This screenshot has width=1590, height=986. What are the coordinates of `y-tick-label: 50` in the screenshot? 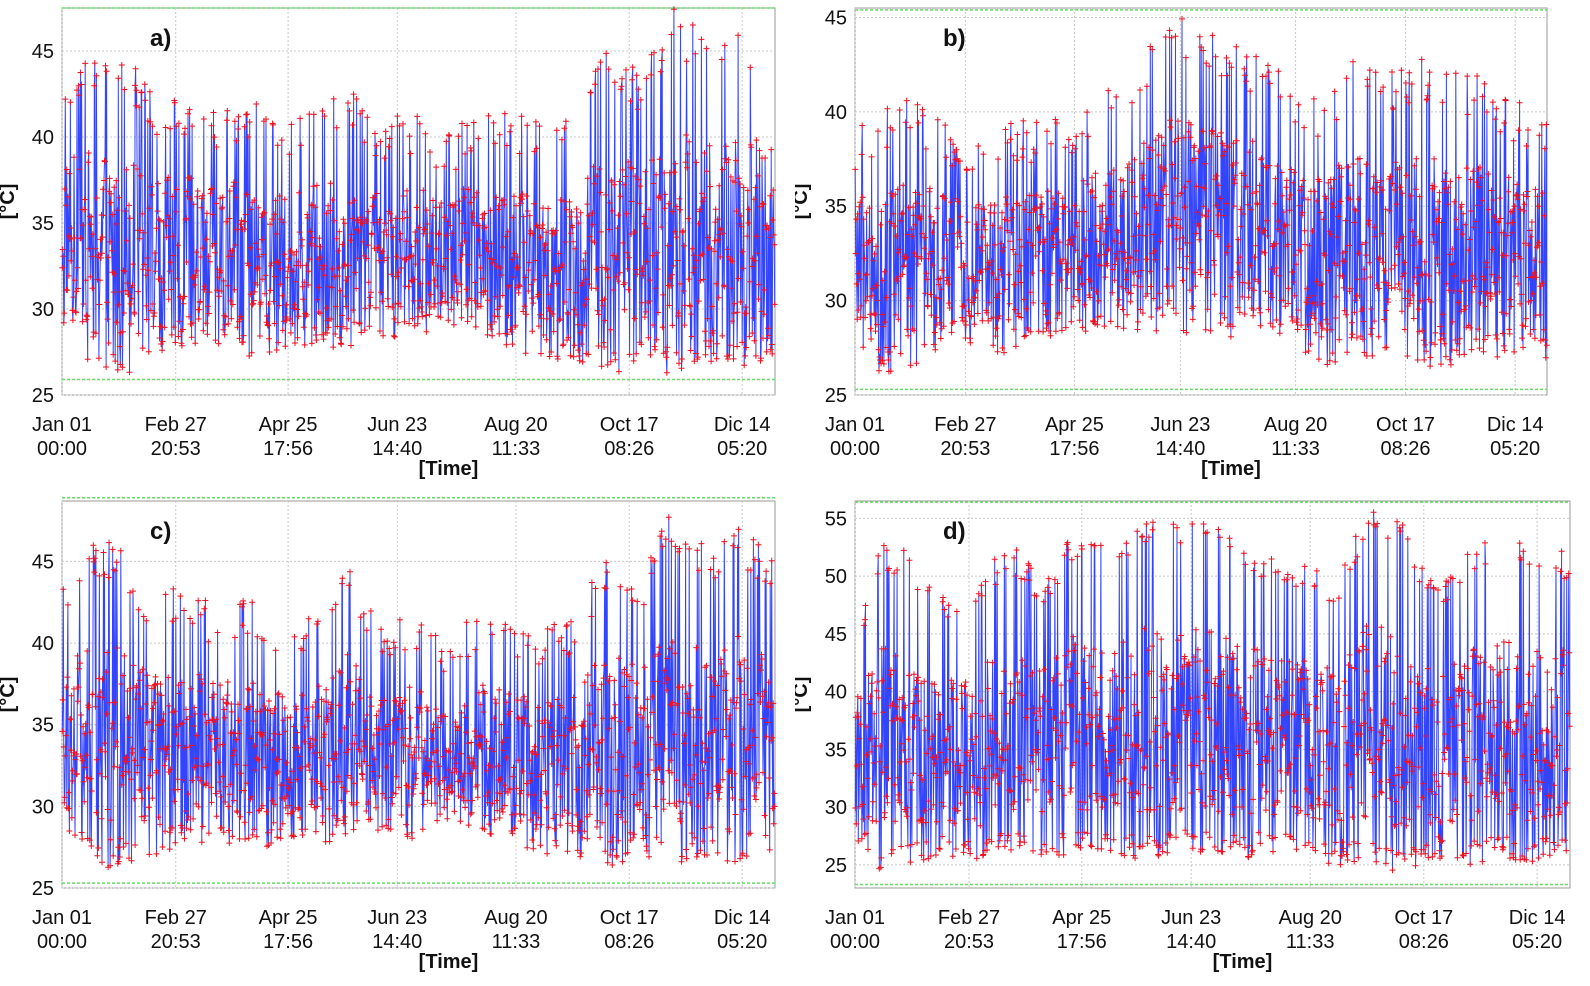 It's located at (836, 577).